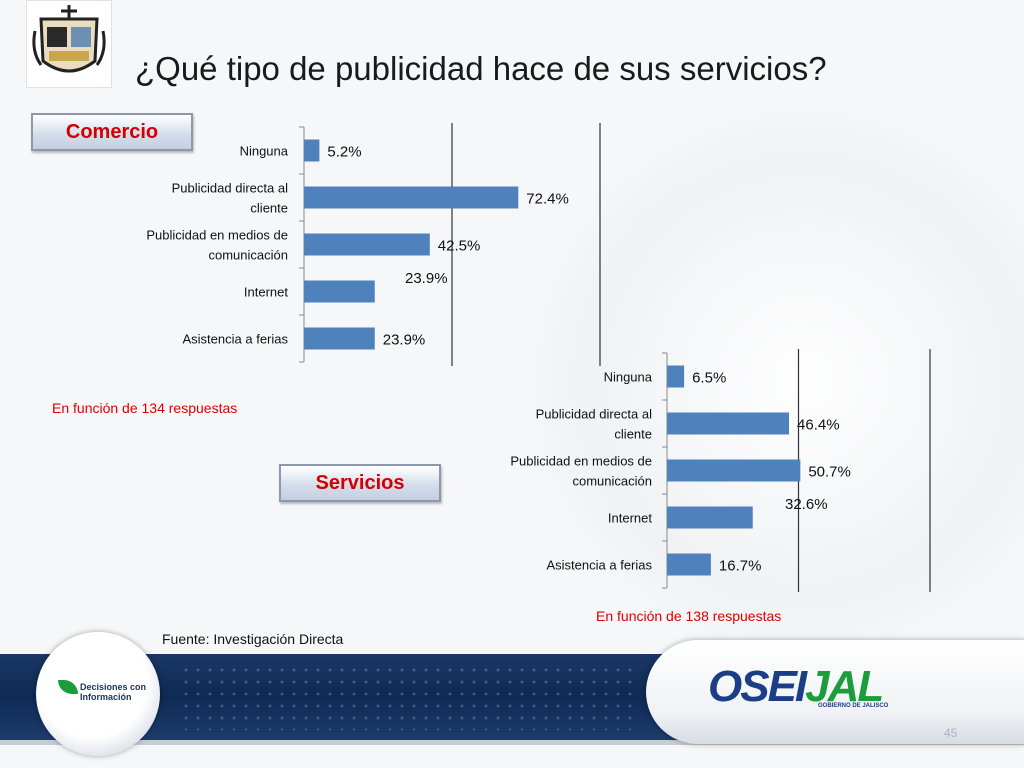 Image resolution: width=1024 pixels, height=768 pixels. Describe the element at coordinates (68, 687) in the screenshot. I see `leaf-icon` at that location.